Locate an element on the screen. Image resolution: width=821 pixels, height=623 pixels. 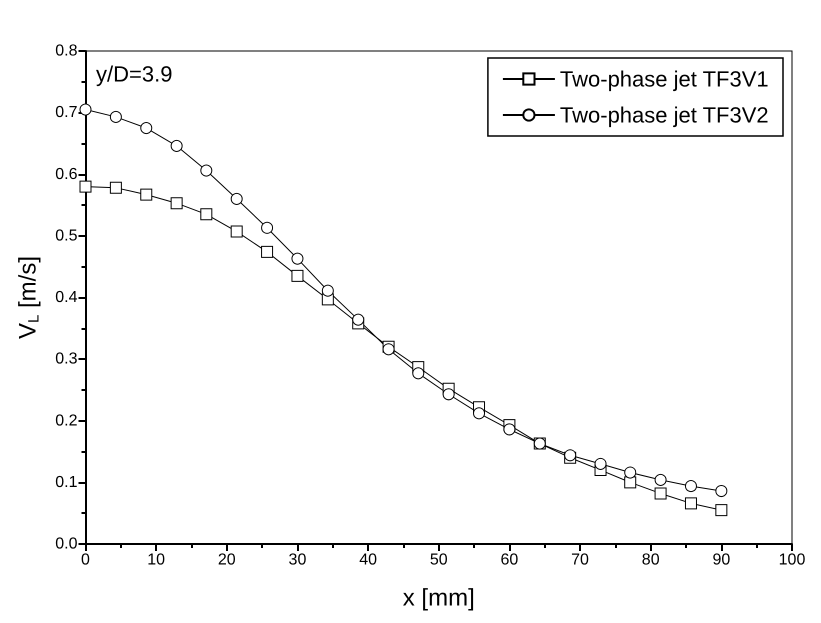
x-tick-label: 50 is located at coordinates (439, 560).